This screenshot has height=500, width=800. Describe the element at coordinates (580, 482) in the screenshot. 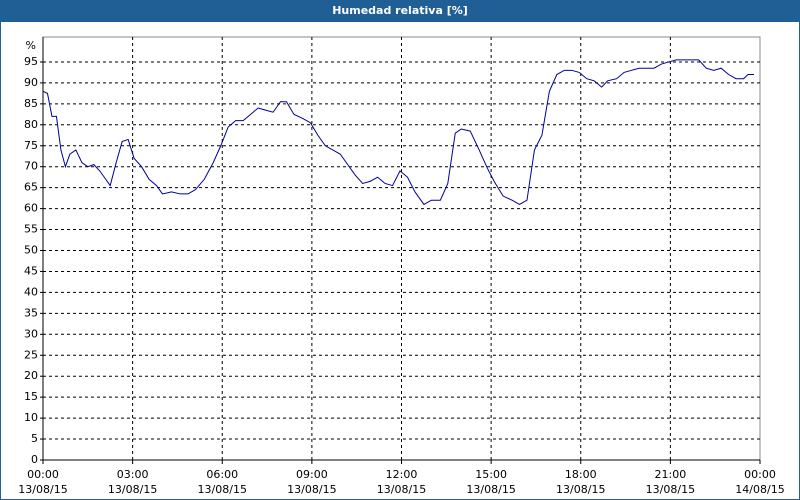

I see `x-tick-label: 18:00 13/08/15` at that location.